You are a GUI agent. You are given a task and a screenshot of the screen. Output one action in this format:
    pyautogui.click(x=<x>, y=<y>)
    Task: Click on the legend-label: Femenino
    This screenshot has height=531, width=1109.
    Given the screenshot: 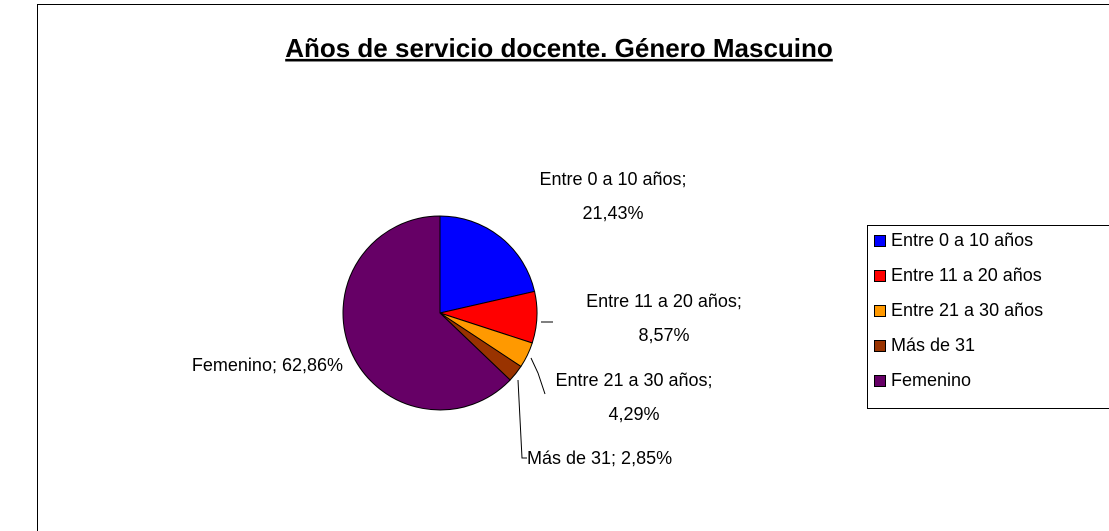 What is the action you would take?
    pyautogui.click(x=931, y=380)
    